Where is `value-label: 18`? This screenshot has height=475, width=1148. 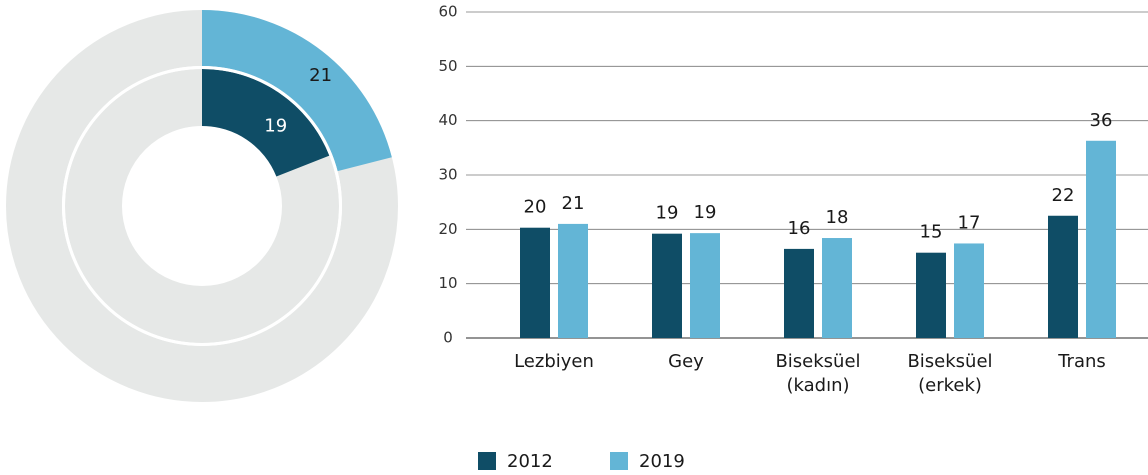
value-label: 18 is located at coordinates (837, 217).